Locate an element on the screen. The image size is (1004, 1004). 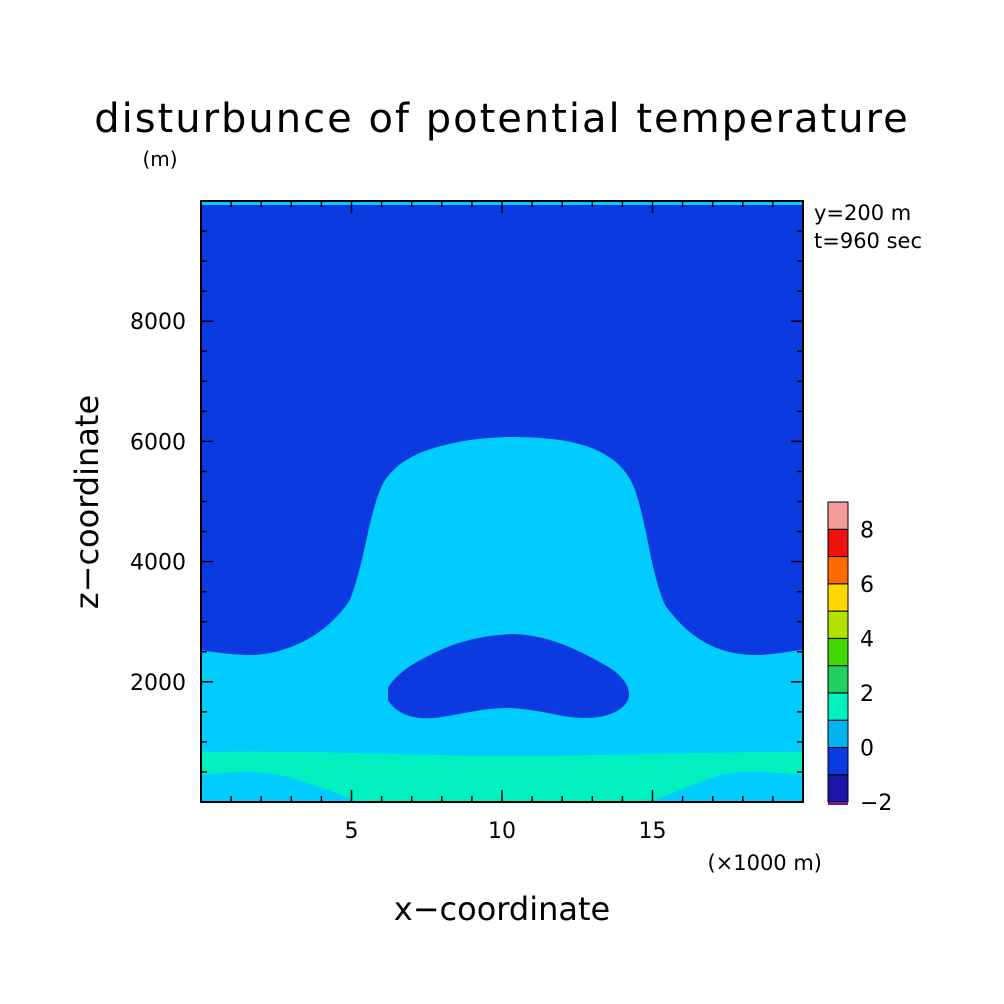
colorbar-label: 2 is located at coordinates (867, 694).